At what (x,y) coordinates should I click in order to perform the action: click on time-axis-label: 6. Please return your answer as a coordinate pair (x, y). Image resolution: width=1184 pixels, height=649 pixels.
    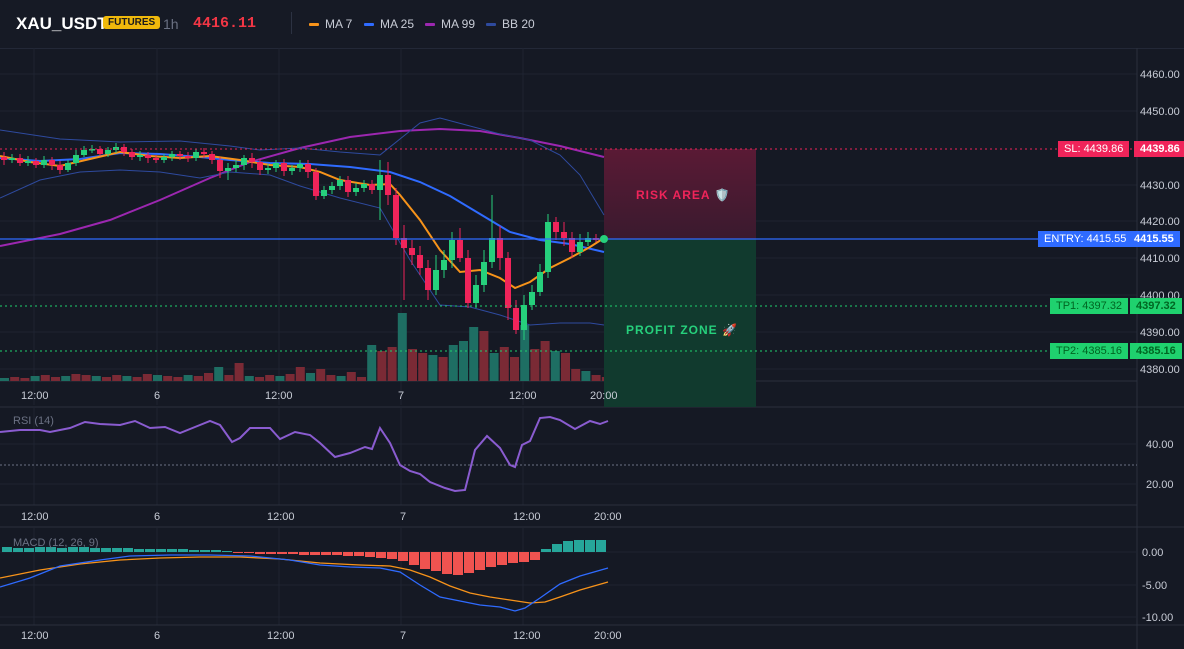
    Looking at the image, I should click on (157, 517).